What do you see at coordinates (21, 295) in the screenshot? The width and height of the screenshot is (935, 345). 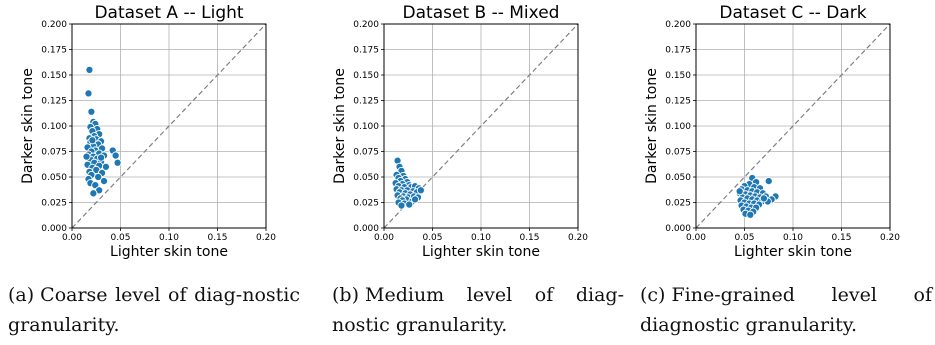 I see `caption-a-label: (a)` at bounding box center [21, 295].